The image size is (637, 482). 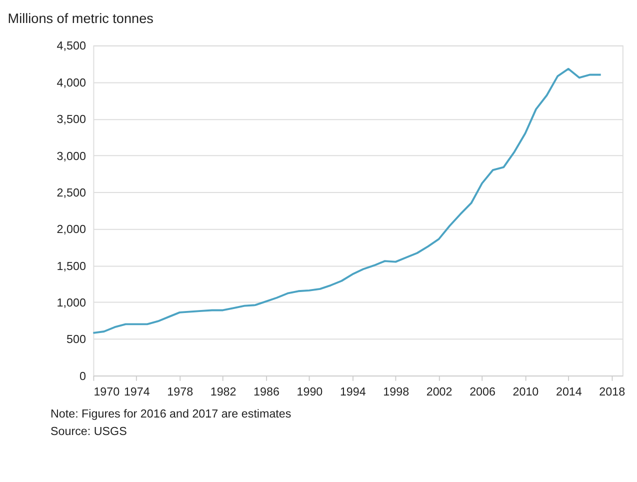 I want to click on source-note: Source: USGS, so click(x=89, y=431).